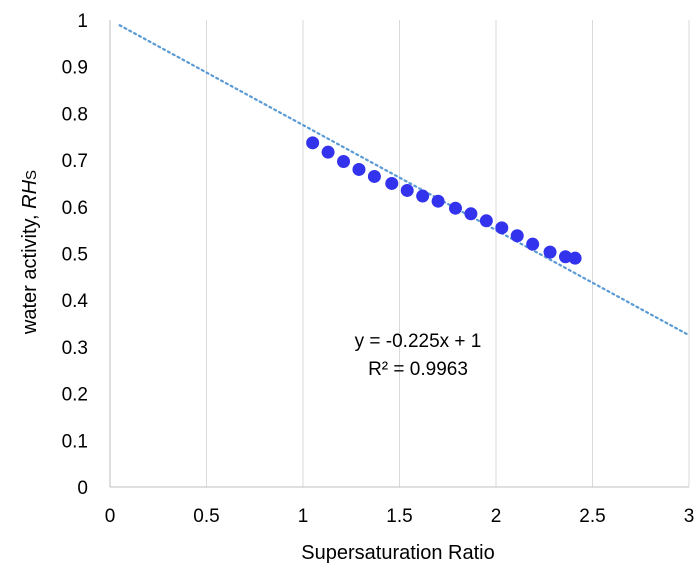 This screenshot has height=567, width=696. I want to click on y-tick-label-3: 0.3, so click(75, 348).